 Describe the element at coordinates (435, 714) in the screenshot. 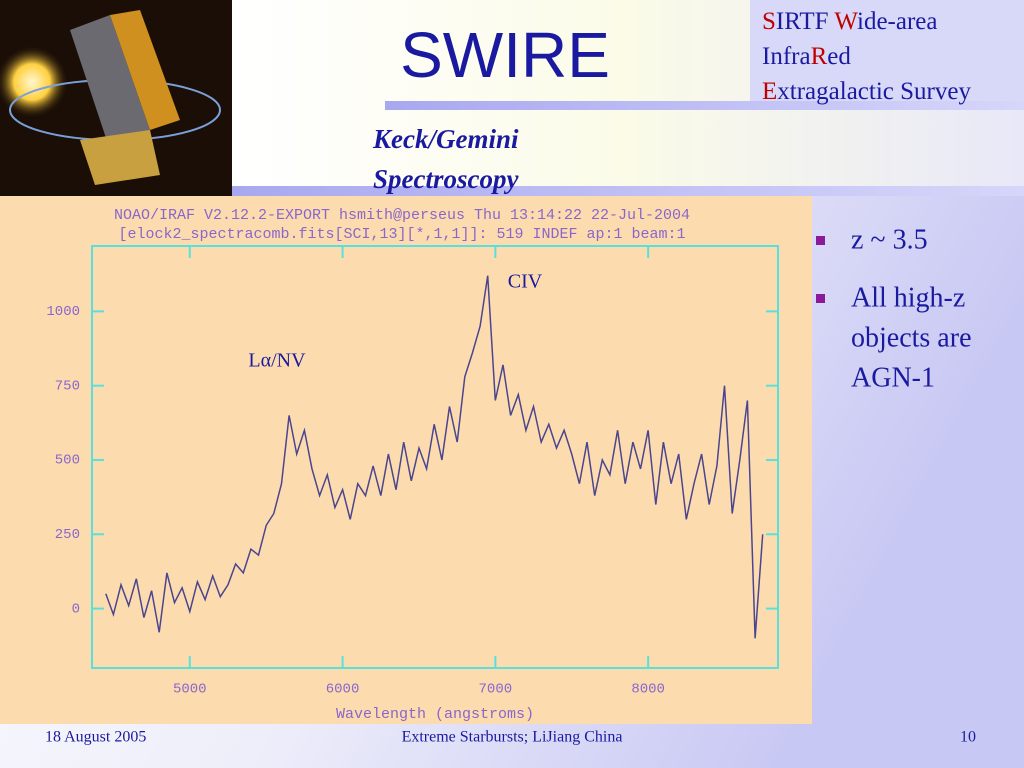

I see `x-axis-label: Wavelength (angstroms)` at that location.